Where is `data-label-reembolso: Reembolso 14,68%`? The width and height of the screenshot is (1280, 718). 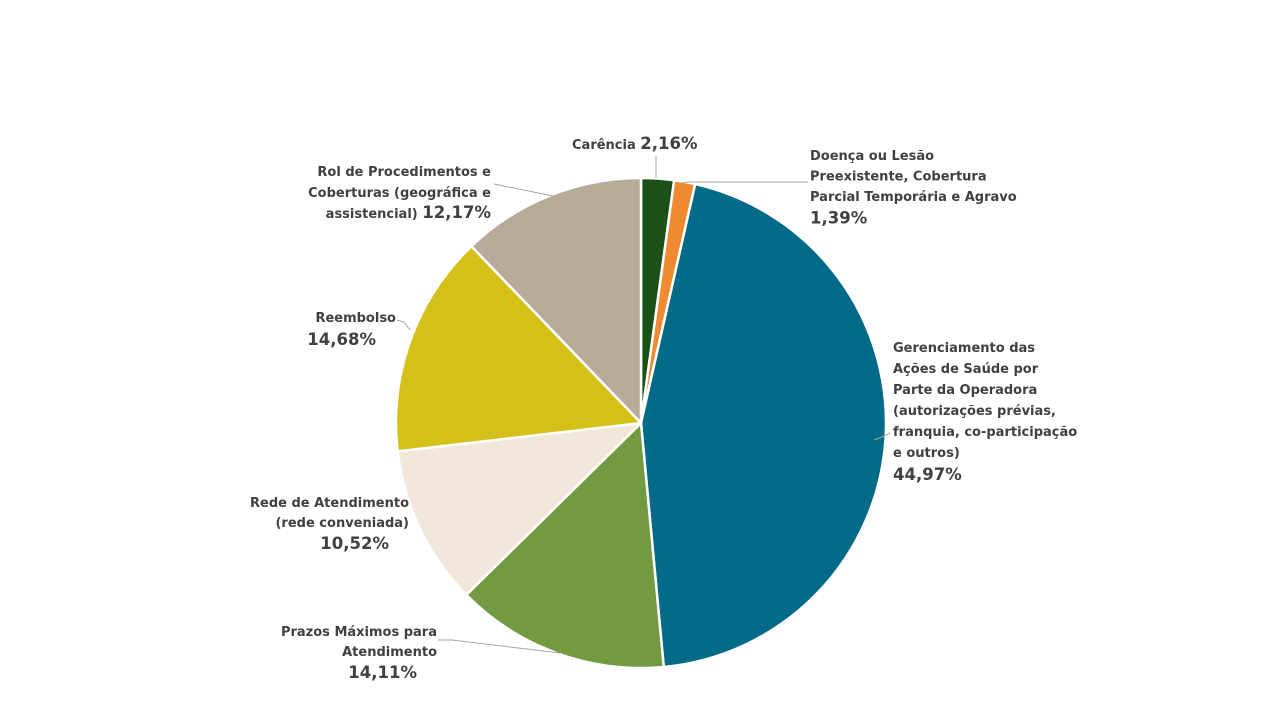
data-label-reembolso: Reembolso 14,68% is located at coordinates (351, 330).